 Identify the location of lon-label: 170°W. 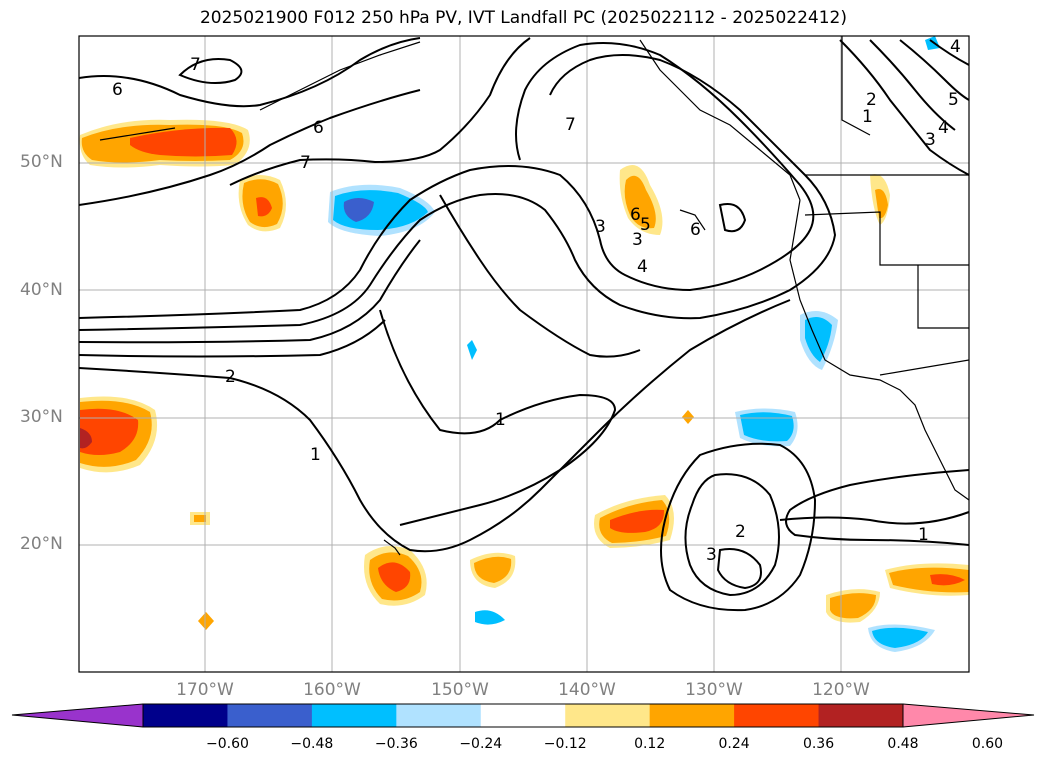
(205, 690).